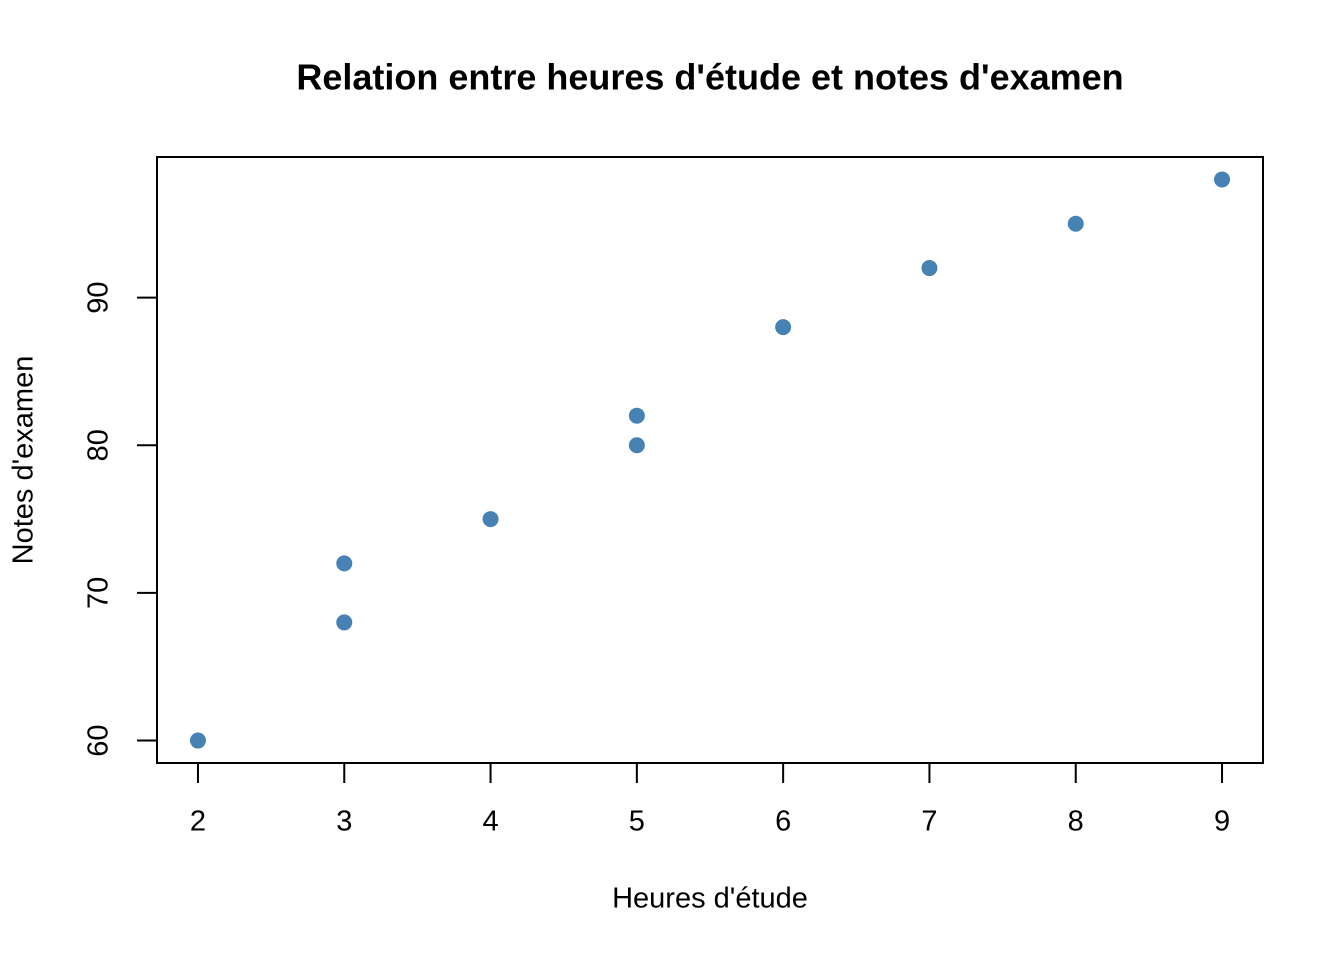 This screenshot has height=960, width=1344. I want to click on y-tick-label: 90, so click(99, 297).